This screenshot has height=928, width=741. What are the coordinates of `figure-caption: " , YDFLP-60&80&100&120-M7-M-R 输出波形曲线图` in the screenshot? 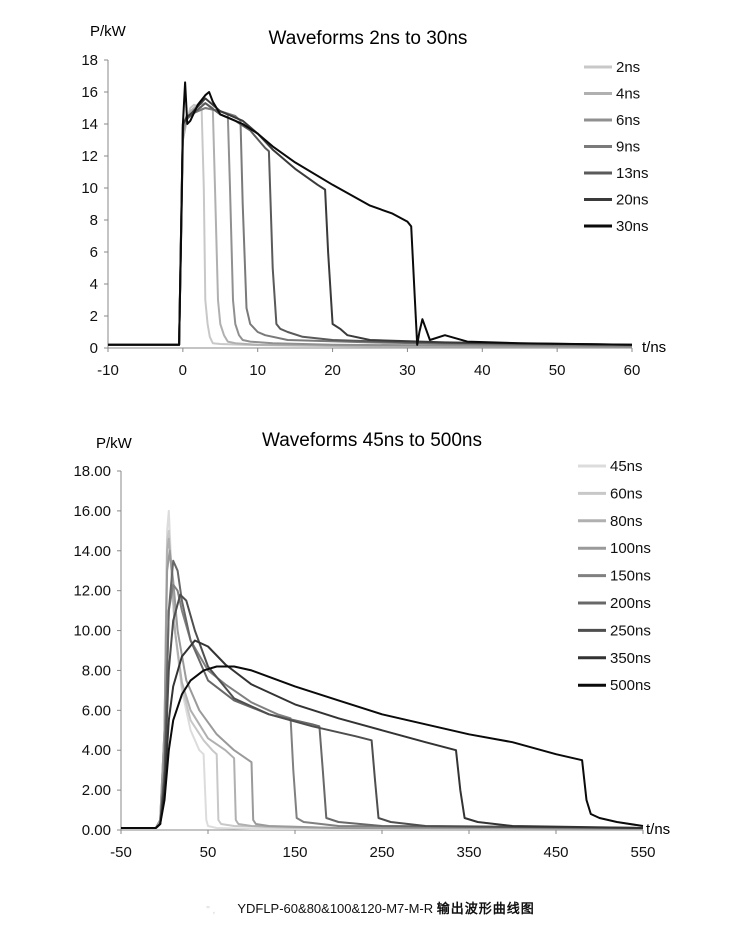 It's located at (370, 907).